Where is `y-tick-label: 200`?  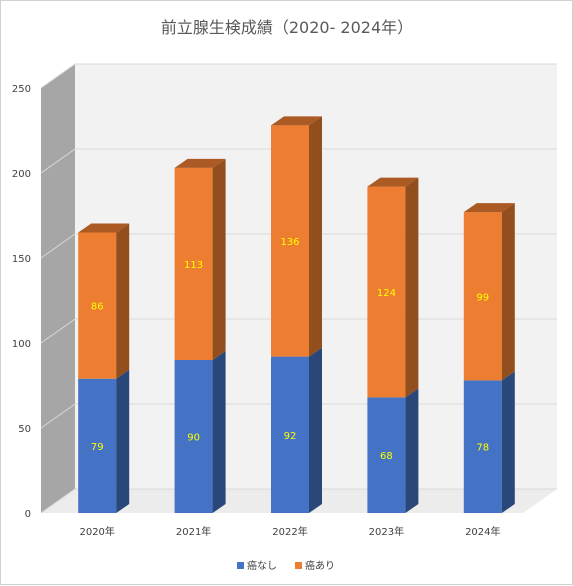
y-tick-label: 200 is located at coordinates (21, 174).